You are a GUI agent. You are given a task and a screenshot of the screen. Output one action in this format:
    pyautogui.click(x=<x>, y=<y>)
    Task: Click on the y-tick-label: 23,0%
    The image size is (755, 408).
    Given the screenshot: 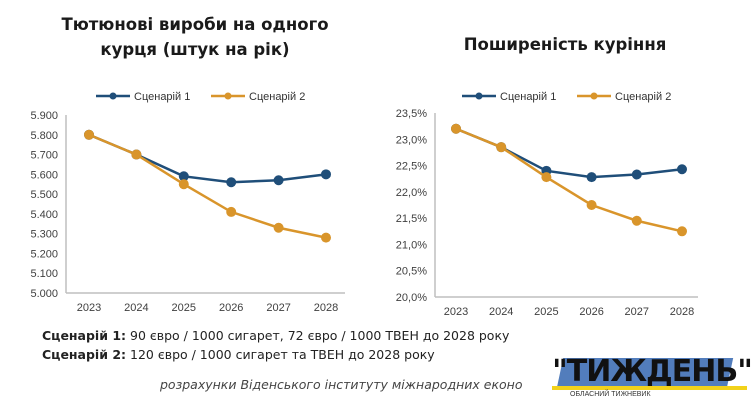 What is the action you would take?
    pyautogui.click(x=411, y=140)
    